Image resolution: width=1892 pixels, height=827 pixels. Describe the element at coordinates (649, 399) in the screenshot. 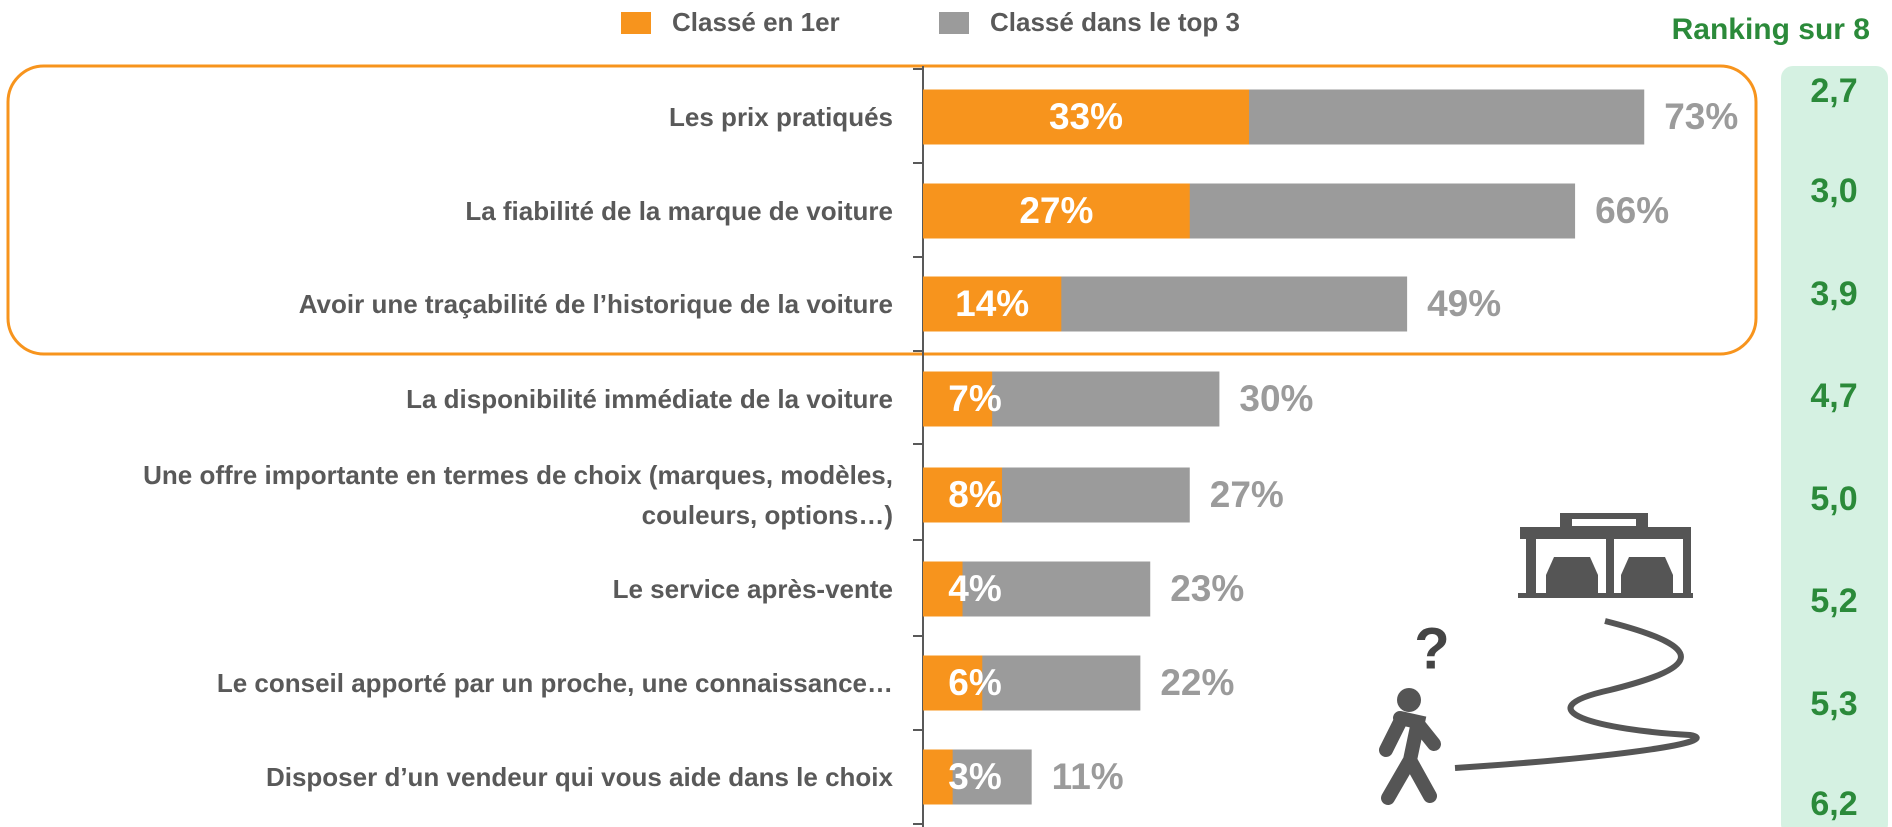

I see `category-label: La disponibilité immédiate de la voiture` at that location.